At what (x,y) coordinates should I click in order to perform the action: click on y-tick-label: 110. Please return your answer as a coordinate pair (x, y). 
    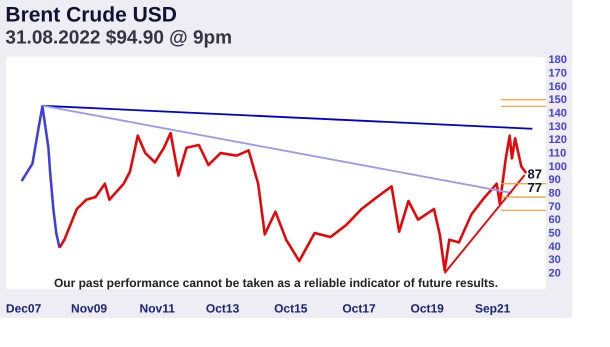
    Looking at the image, I should click on (557, 154).